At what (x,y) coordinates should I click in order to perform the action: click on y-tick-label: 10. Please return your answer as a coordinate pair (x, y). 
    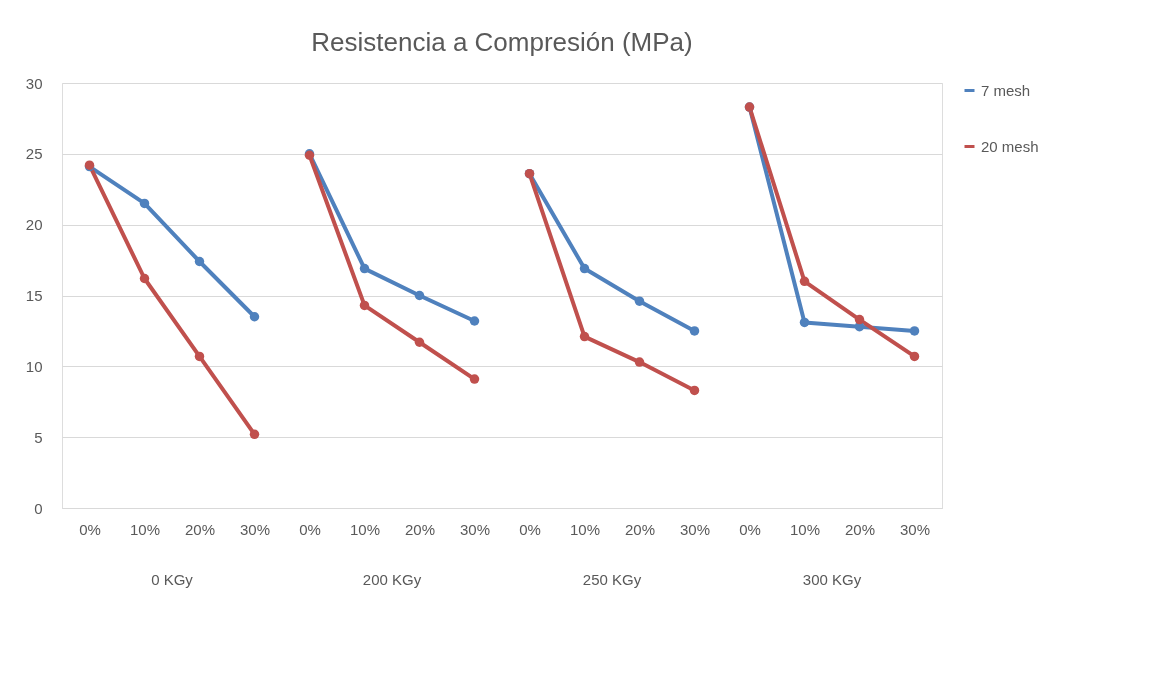
    Looking at the image, I should click on (34, 366).